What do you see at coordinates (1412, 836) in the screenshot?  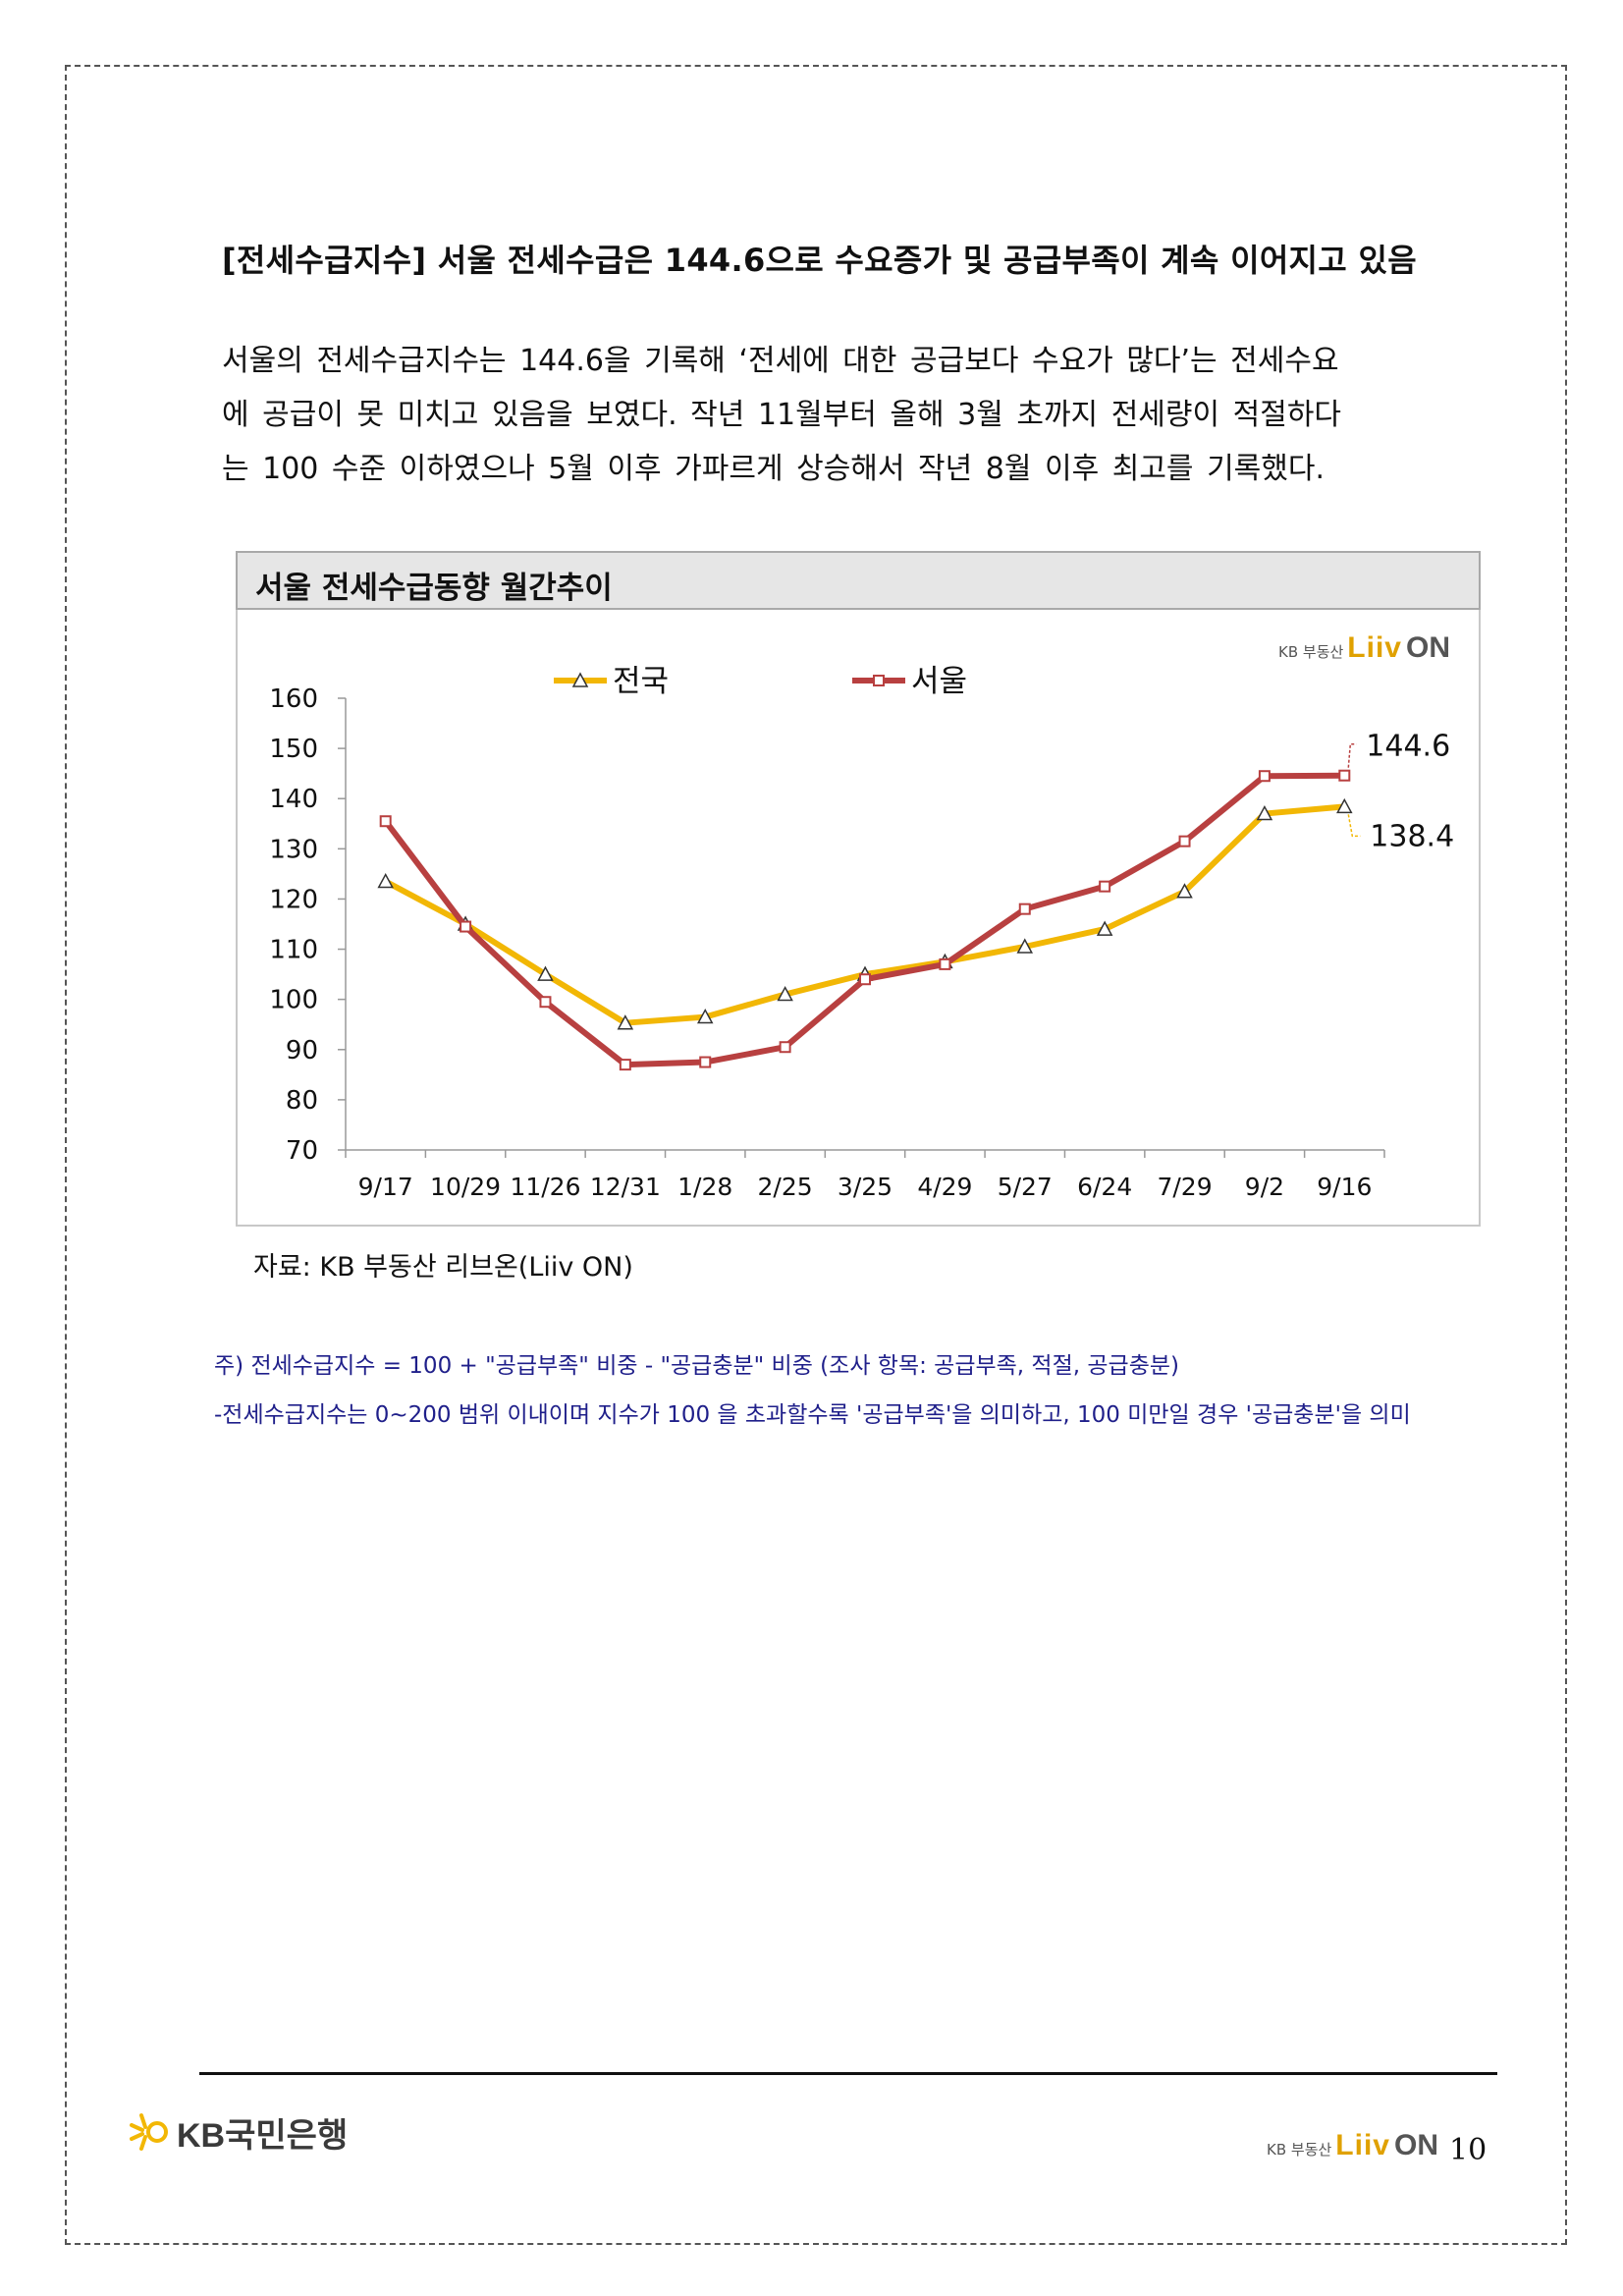 I see `end-label-national: 138.4` at bounding box center [1412, 836].